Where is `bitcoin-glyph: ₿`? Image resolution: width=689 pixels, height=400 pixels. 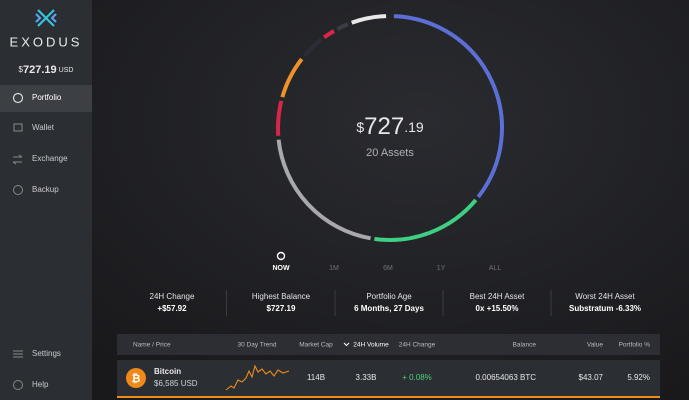
bitcoin-glyph: ₿ is located at coordinates (136, 379).